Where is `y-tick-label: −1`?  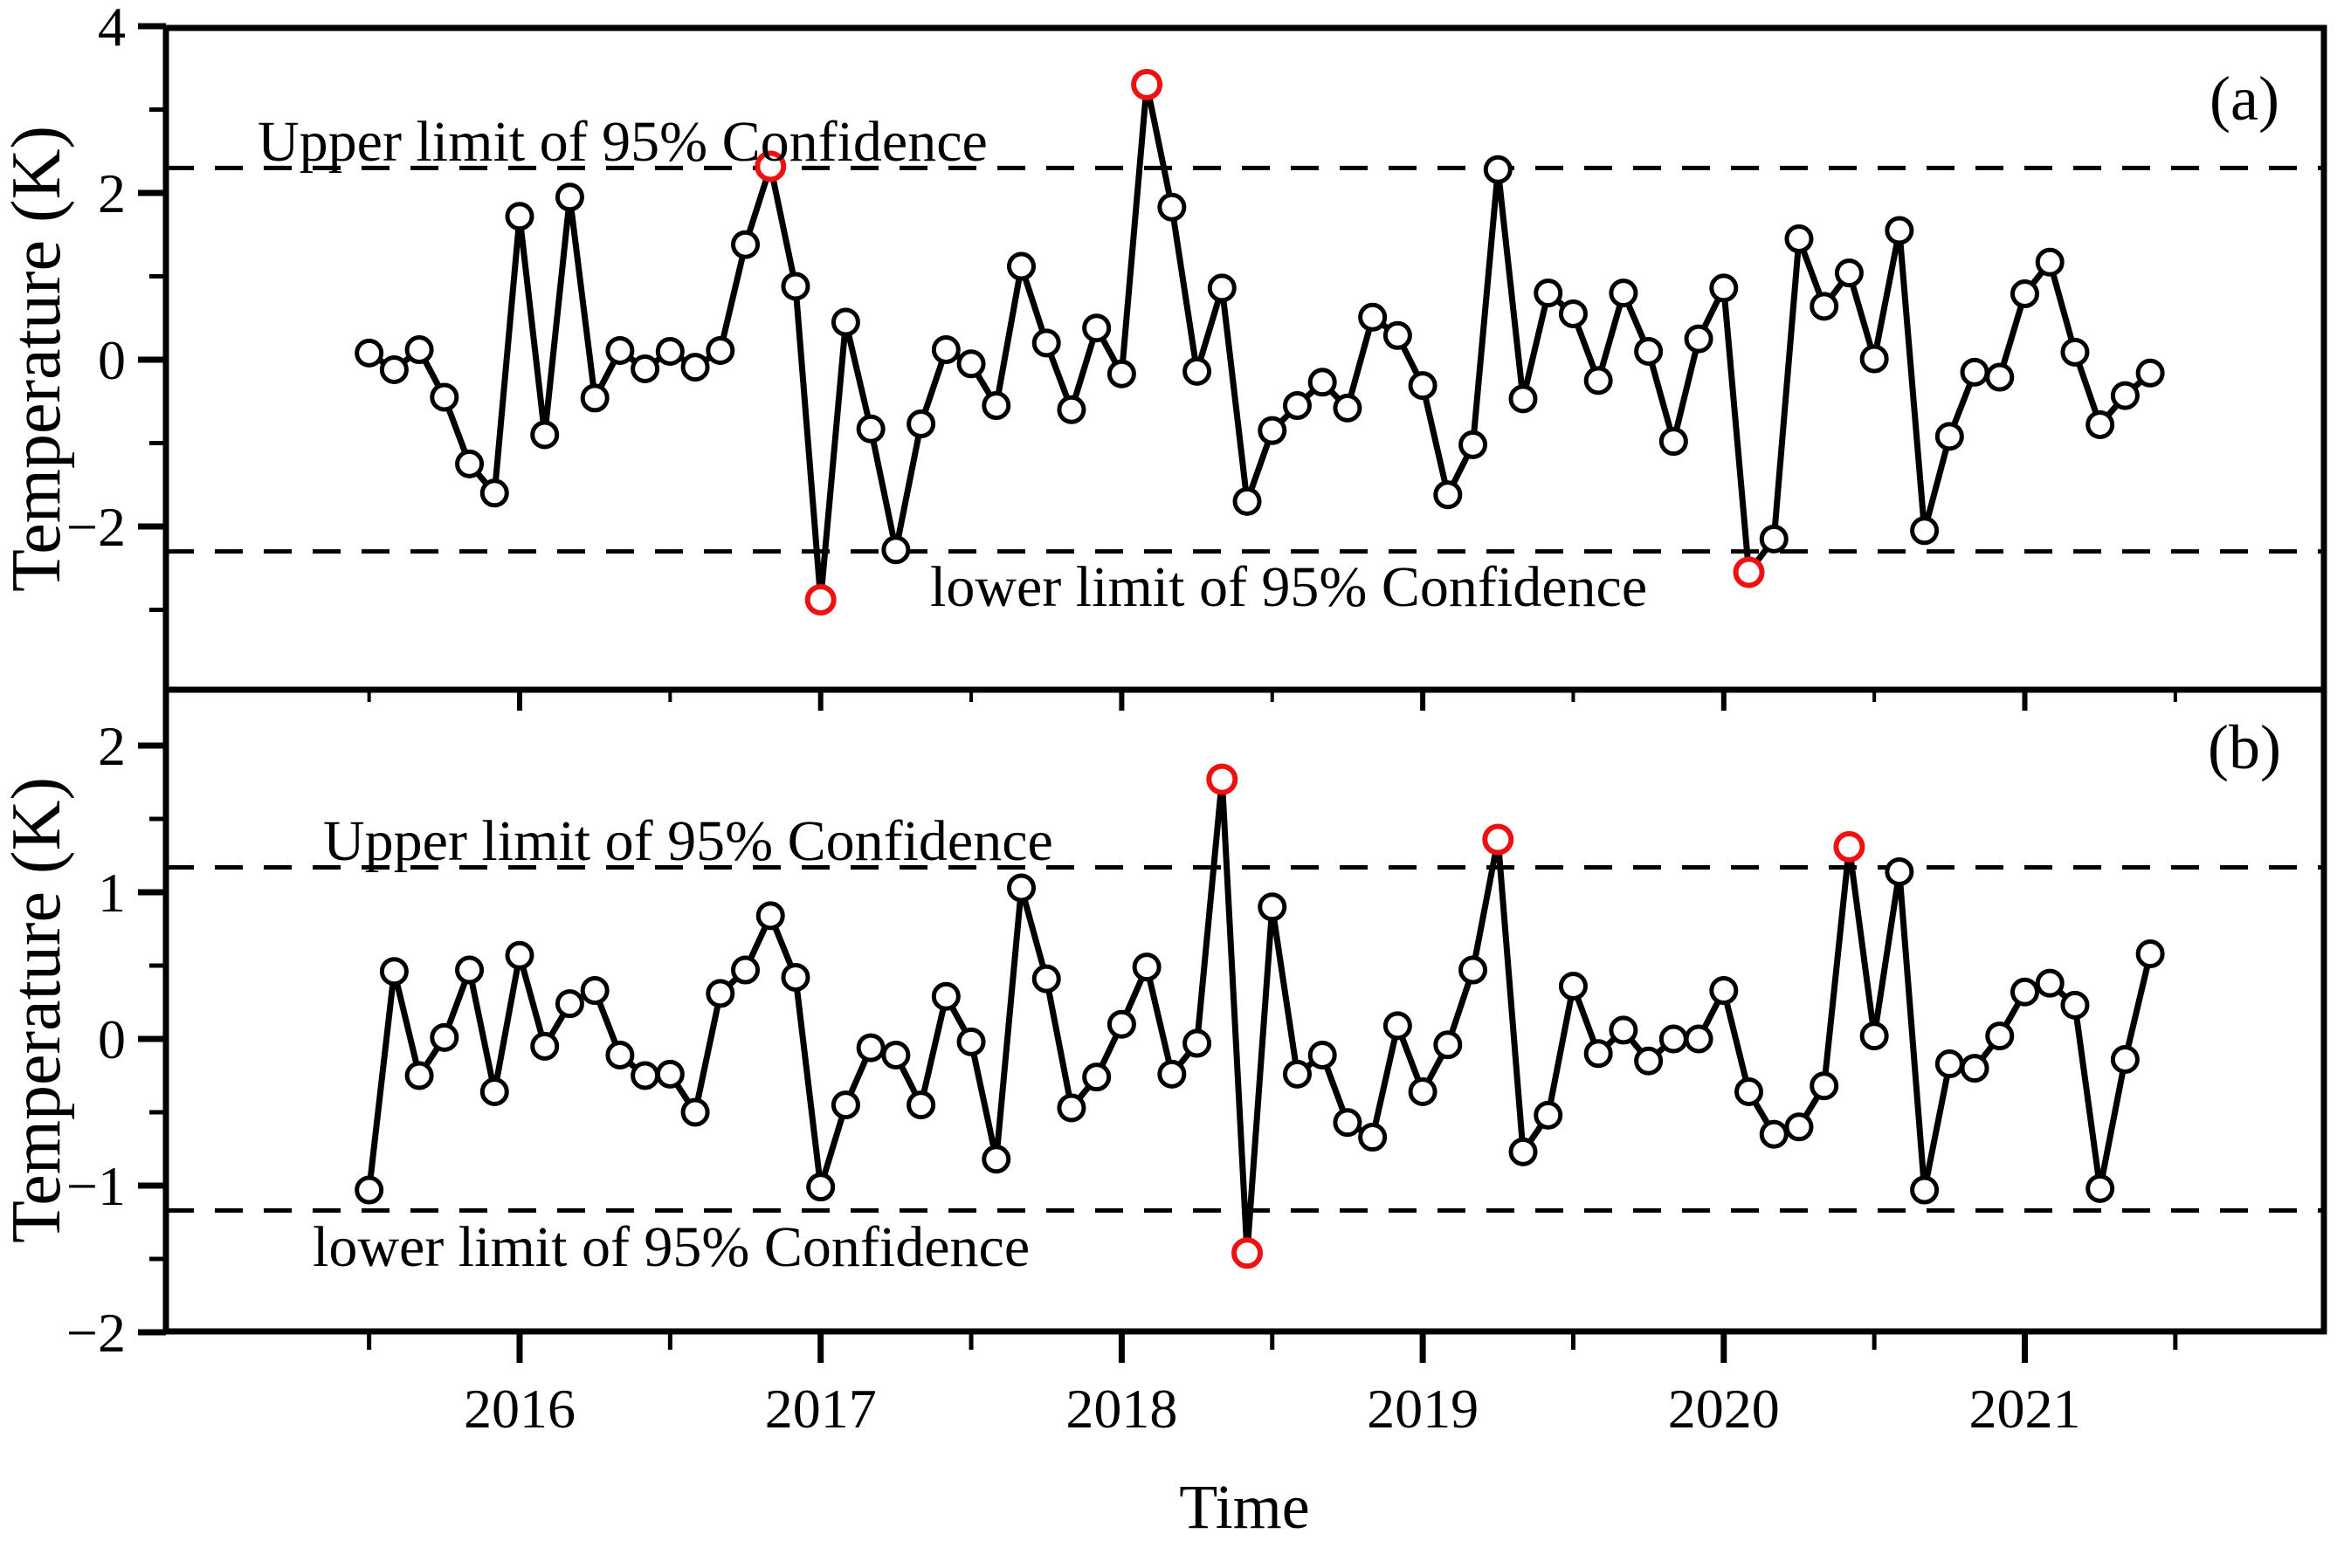
y-tick-label: −1 is located at coordinates (96, 1186).